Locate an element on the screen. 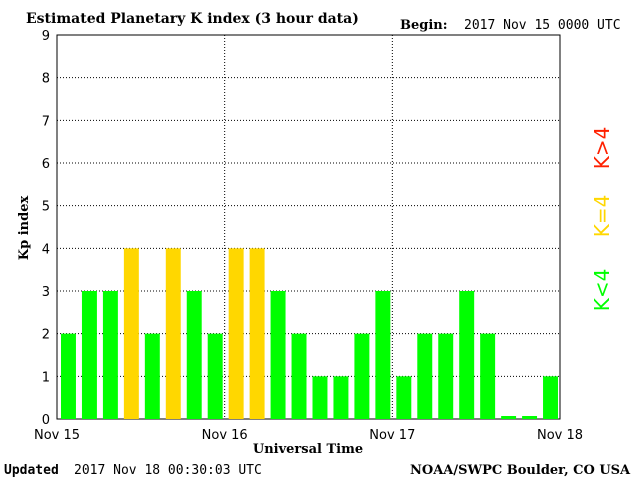 The height and width of the screenshot is (480, 640). y-tick-label: 0 is located at coordinates (46, 420).